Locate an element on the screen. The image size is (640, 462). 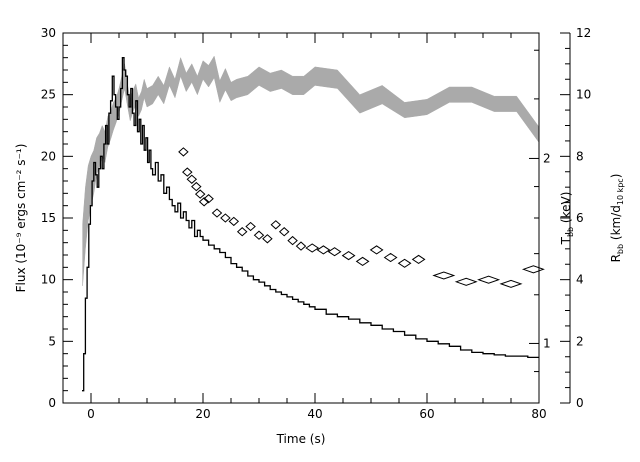
radius-tick-label: 12 is located at coordinates (583, 33).